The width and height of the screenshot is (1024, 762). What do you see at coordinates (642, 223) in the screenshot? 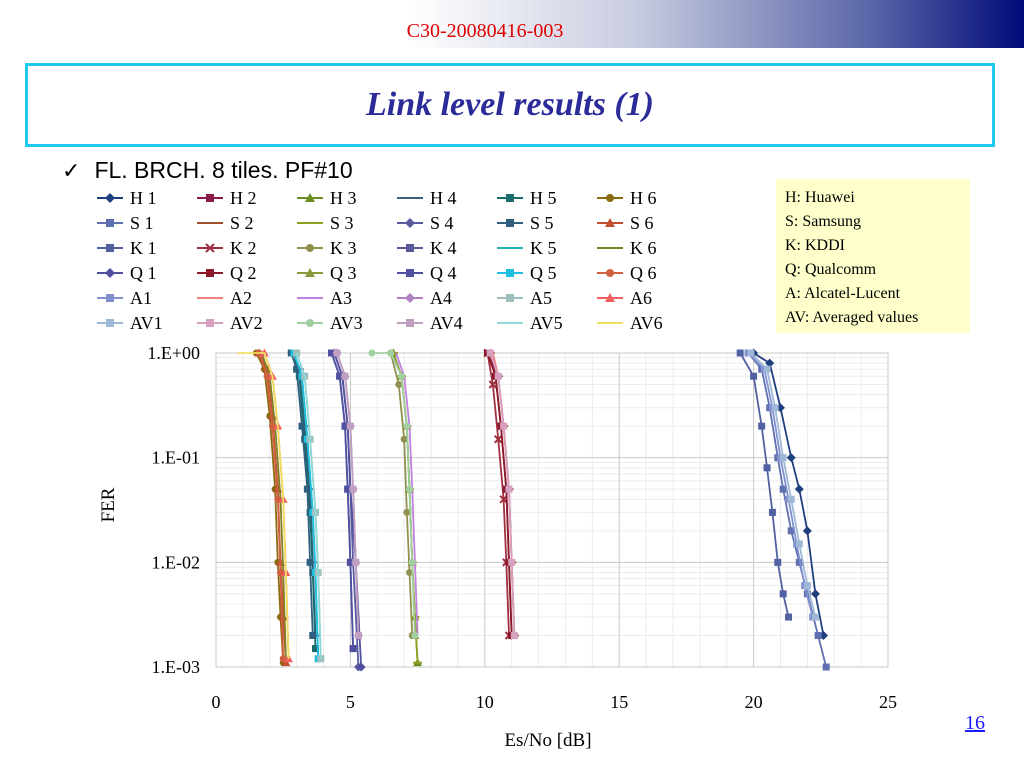
I see `legend-label: S 6` at bounding box center [642, 223].